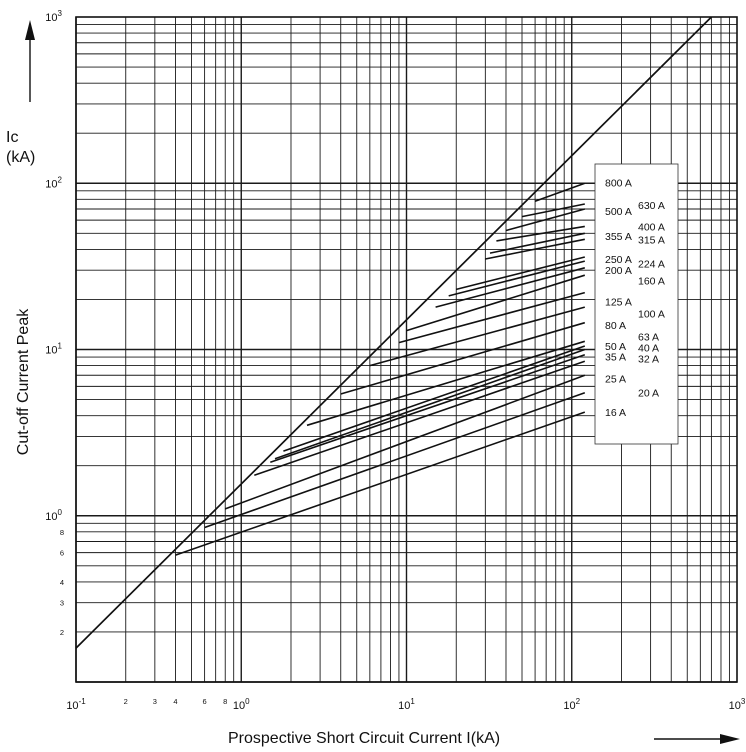 This screenshot has height=752, width=746. I want to click on legend-label-250a: 250 A, so click(618, 260).